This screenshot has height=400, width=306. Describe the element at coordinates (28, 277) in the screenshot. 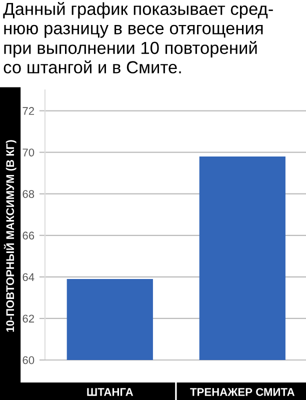

I see `y-tick-label: 64` at that location.